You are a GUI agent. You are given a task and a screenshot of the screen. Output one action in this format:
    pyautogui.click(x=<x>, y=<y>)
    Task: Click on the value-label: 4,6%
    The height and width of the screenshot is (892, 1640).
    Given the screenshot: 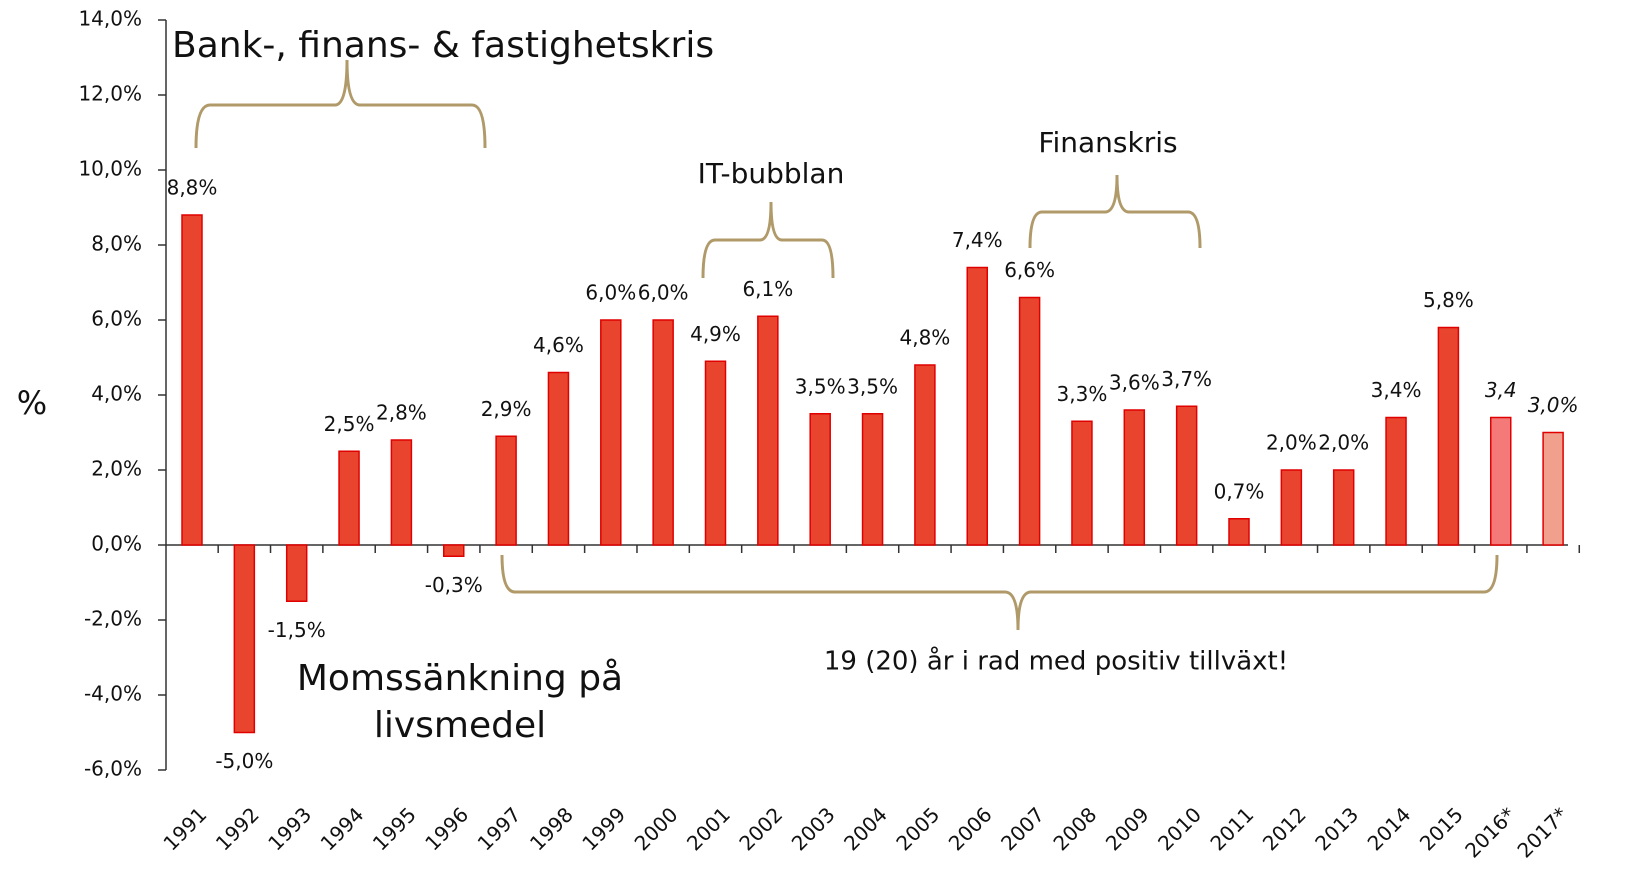 What is the action you would take?
    pyautogui.click(x=558, y=345)
    